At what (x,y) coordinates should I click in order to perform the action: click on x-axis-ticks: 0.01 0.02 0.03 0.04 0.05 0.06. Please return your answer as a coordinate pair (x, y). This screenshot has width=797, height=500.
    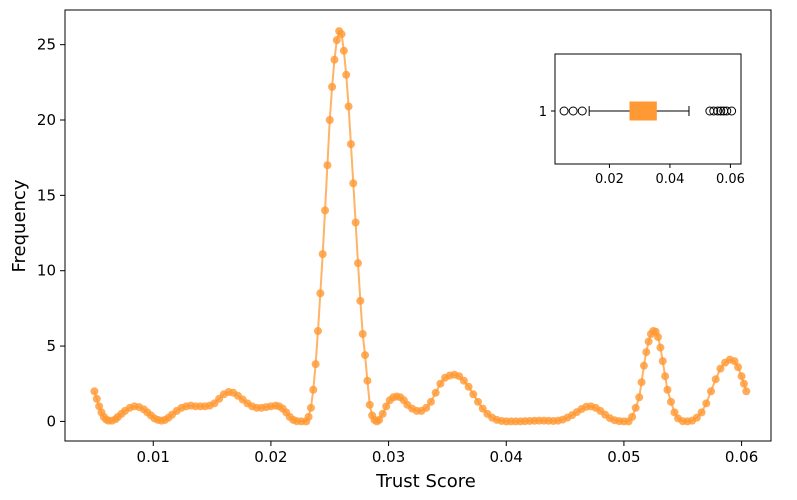
    Looking at the image, I should click on (447, 453).